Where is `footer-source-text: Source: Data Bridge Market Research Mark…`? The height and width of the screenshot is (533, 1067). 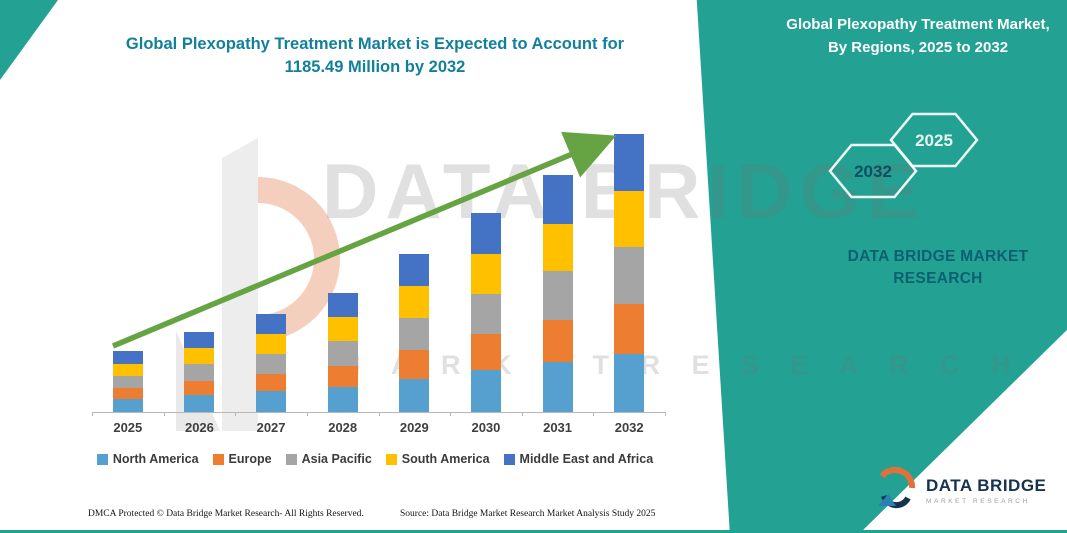
footer-source-text: Source: Data Bridge Market Research Mark… is located at coordinates (528, 514).